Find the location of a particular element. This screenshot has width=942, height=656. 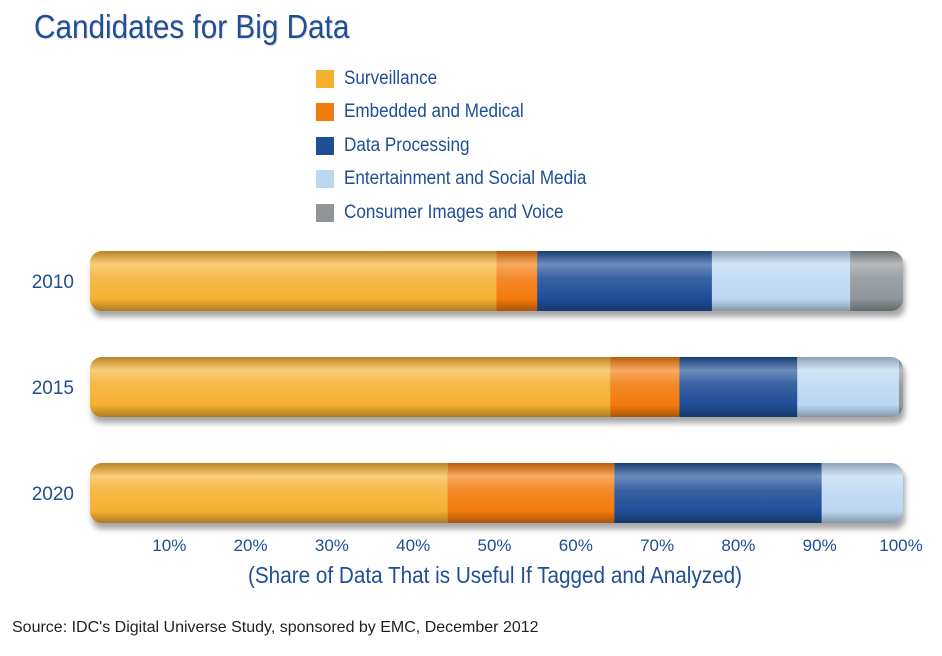

bar-segment-2015-surveillance is located at coordinates (350, 387).